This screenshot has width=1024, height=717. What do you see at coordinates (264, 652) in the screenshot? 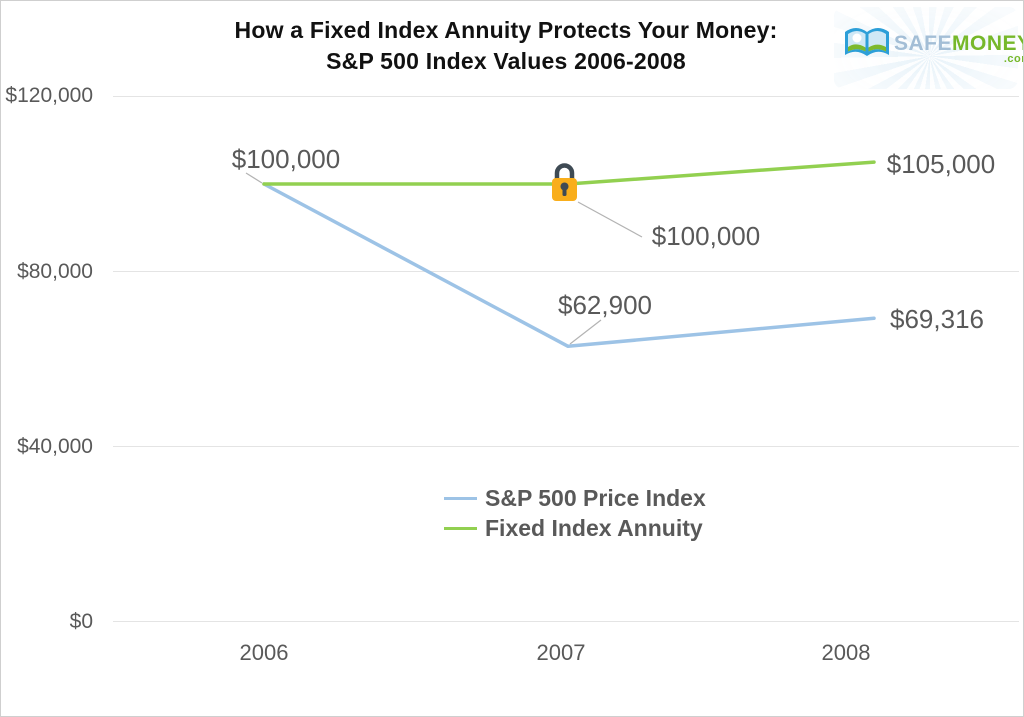
I see `x-axis-label-2006: 2006` at bounding box center [264, 652].